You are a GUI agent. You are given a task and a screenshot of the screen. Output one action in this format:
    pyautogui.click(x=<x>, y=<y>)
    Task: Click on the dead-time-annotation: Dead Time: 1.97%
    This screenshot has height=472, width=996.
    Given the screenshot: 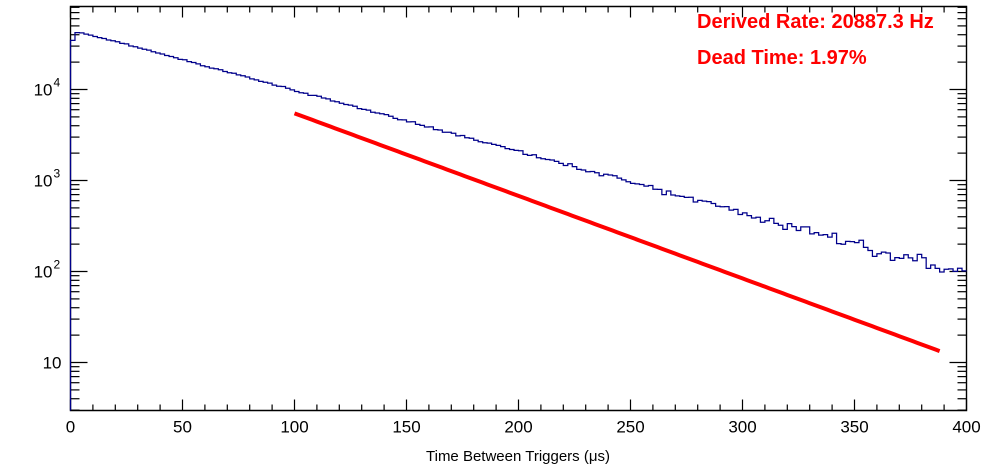 What is the action you would take?
    pyautogui.click(x=782, y=58)
    